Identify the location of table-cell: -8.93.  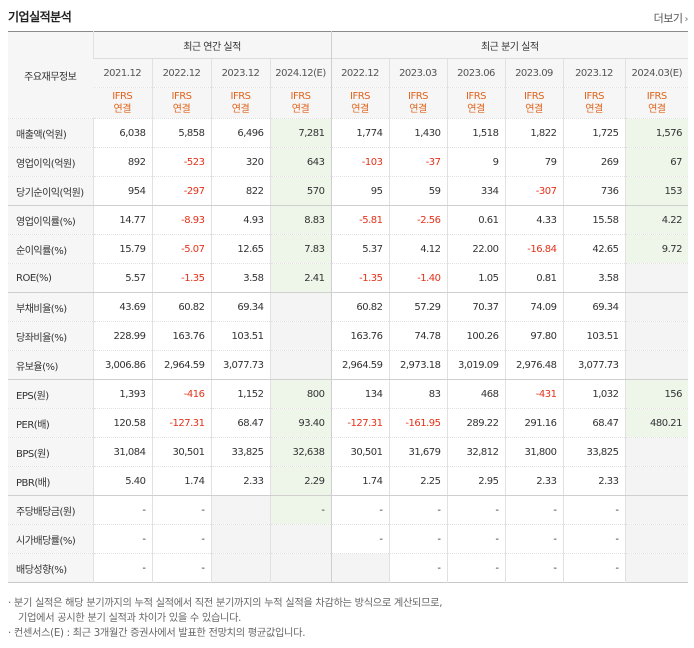
(181, 220).